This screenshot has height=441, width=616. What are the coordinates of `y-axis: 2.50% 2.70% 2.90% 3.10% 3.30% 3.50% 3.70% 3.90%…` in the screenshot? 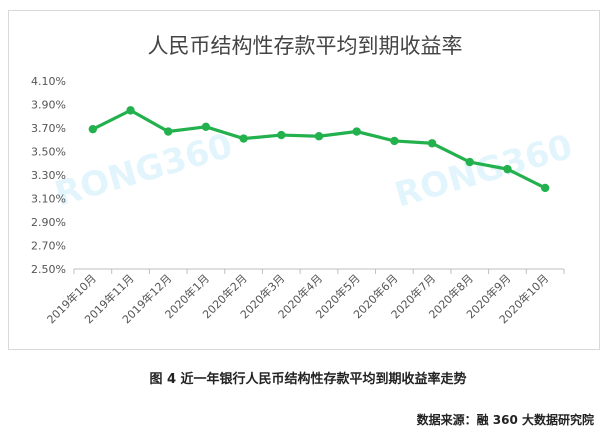 It's located at (48, 175).